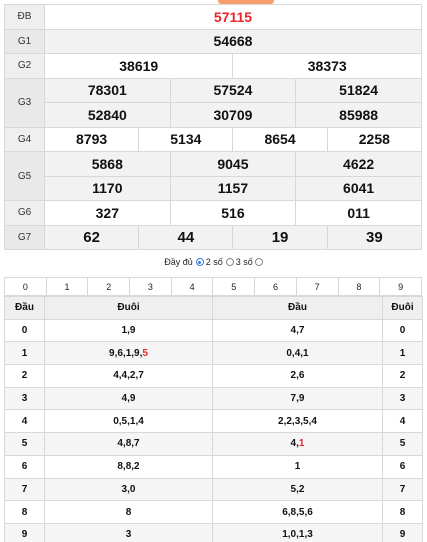 The image size is (427, 542). I want to click on tail-list-special: 5, so click(145, 353).